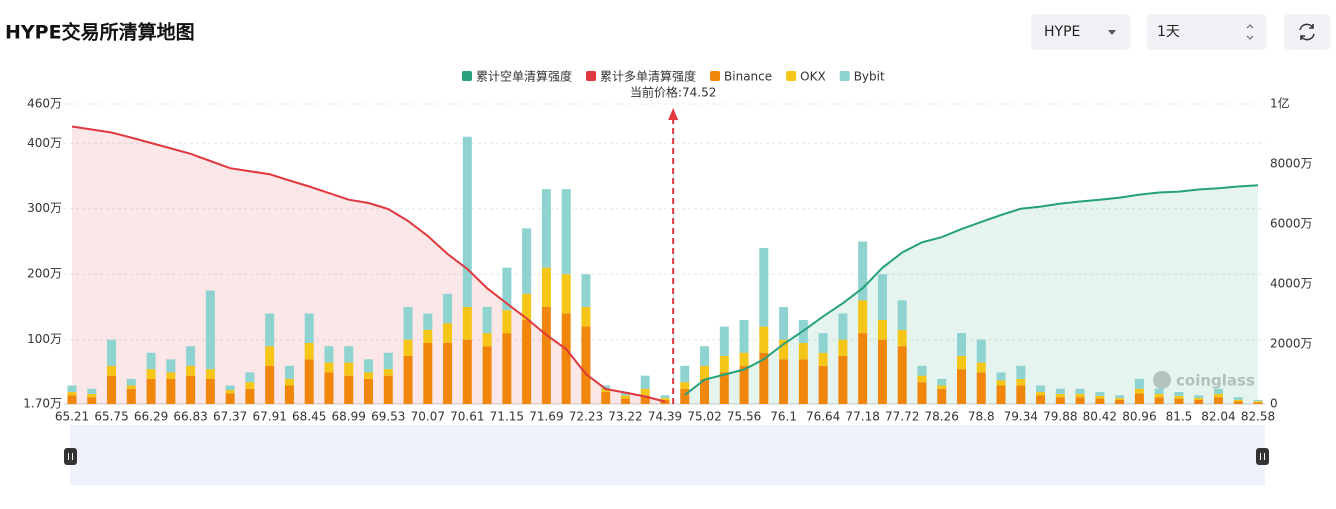 The height and width of the screenshot is (509, 1336). I want to click on price-annotation: 当前价格:74.52, so click(673, 92).